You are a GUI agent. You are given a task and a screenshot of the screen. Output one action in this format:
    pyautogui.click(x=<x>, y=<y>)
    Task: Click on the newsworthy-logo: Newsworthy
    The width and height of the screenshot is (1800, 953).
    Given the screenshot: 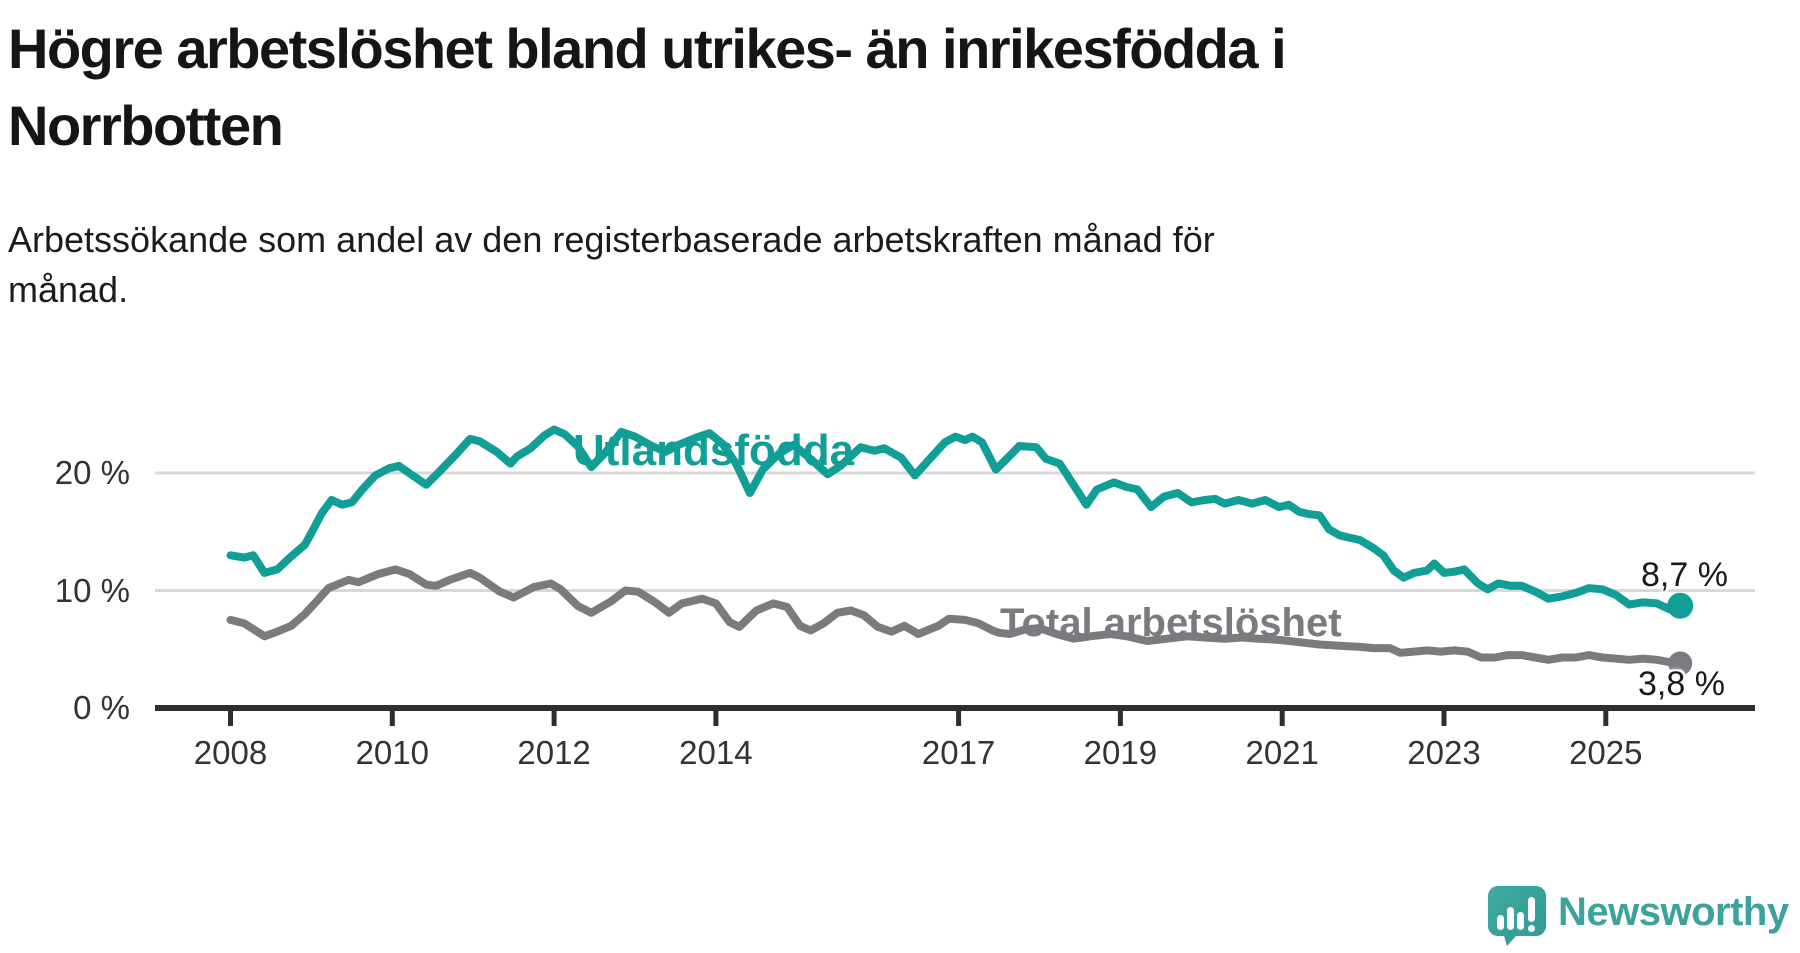 What is the action you would take?
    pyautogui.click(x=1643, y=916)
    